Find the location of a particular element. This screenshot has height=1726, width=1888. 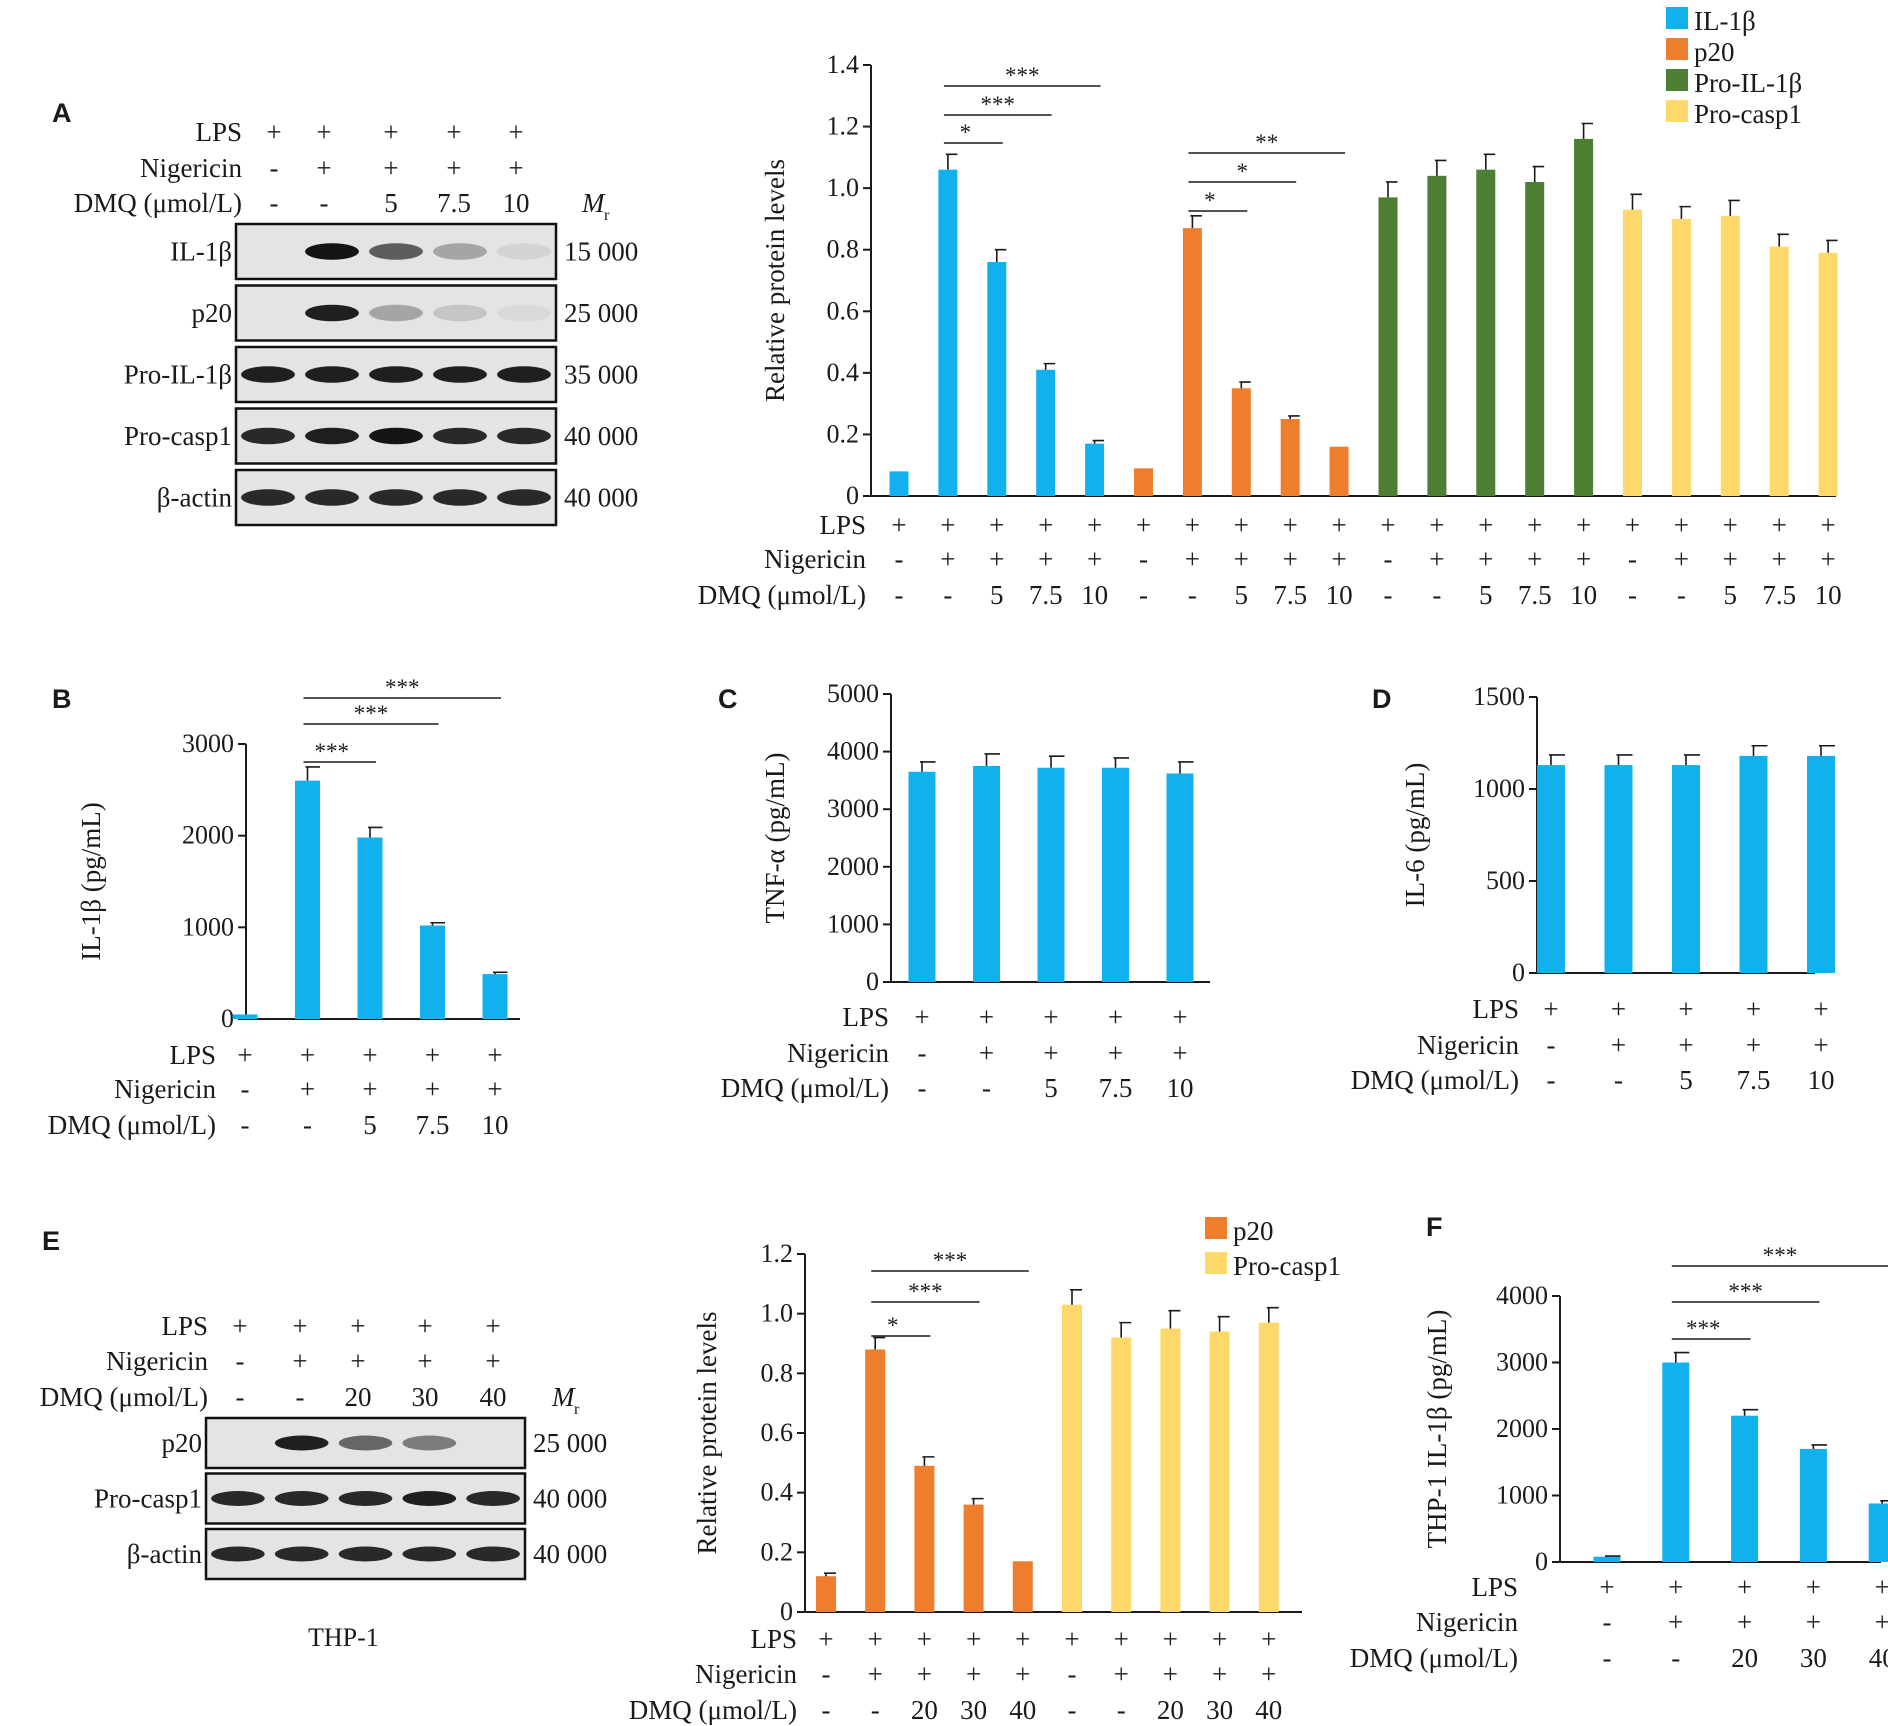

y-axis-label: Relative protein levels is located at coordinates (775, 280).